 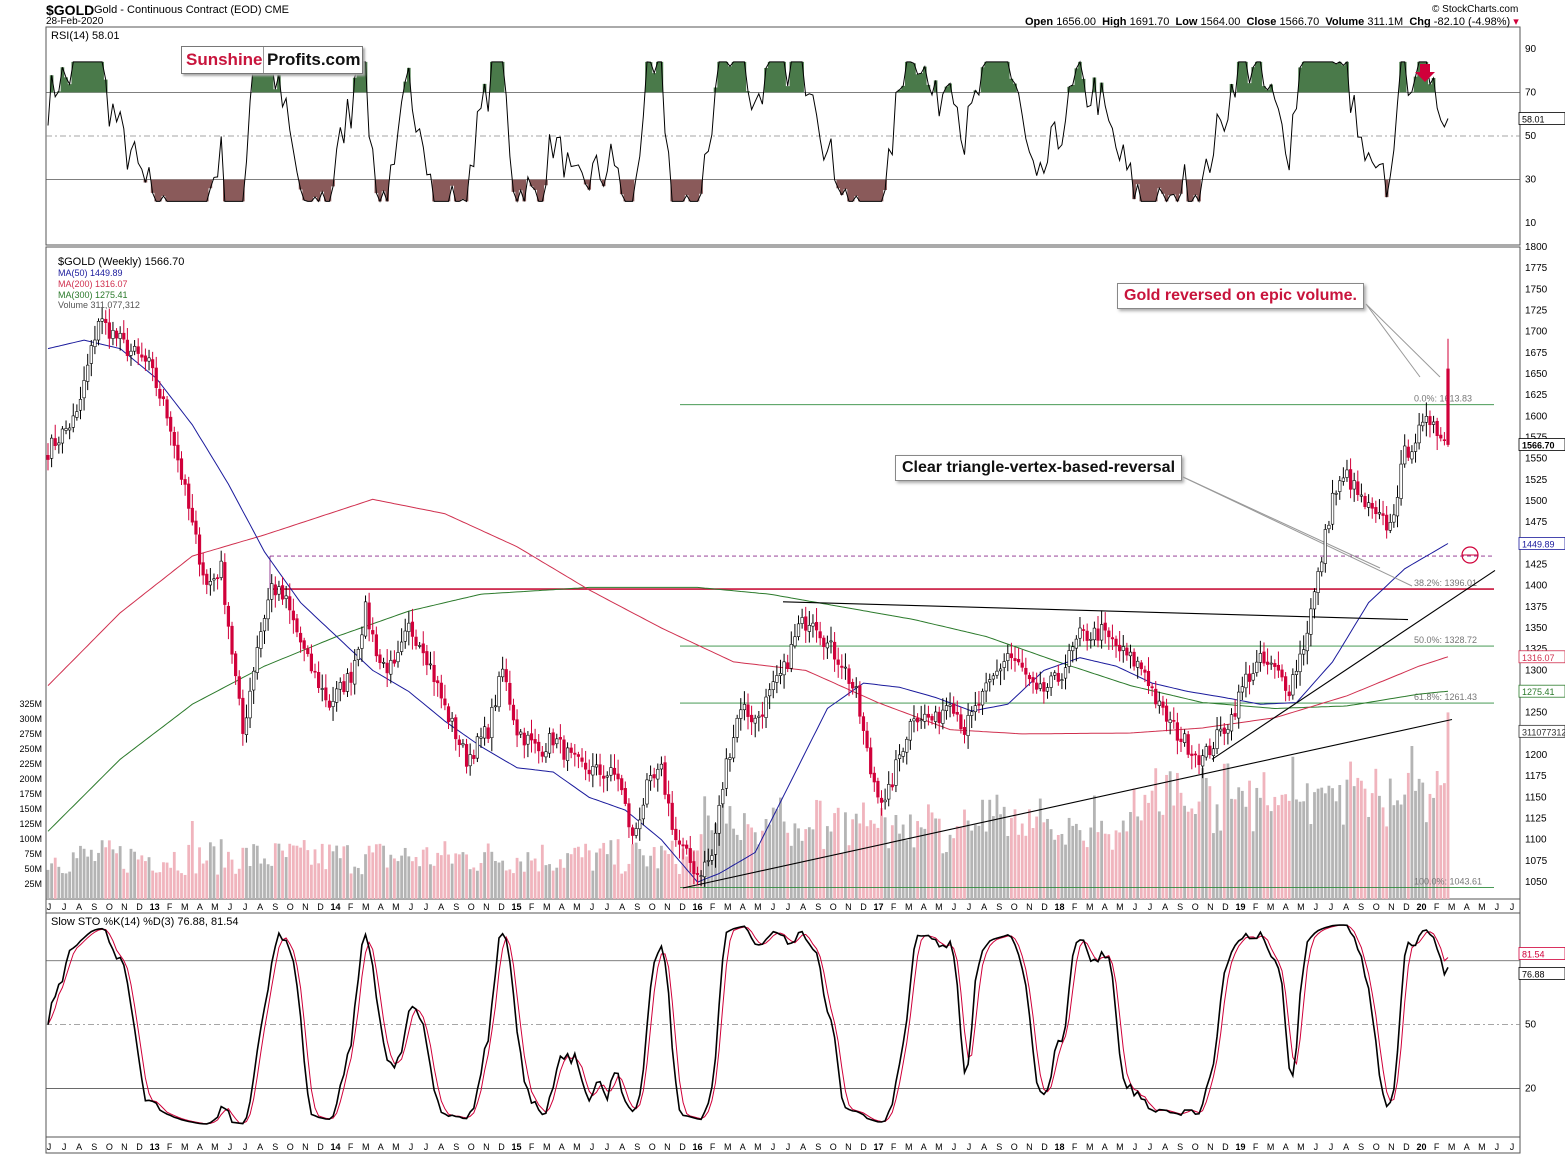 I want to click on legend-ma200: MA(200) 1316.07, so click(x=93, y=284).